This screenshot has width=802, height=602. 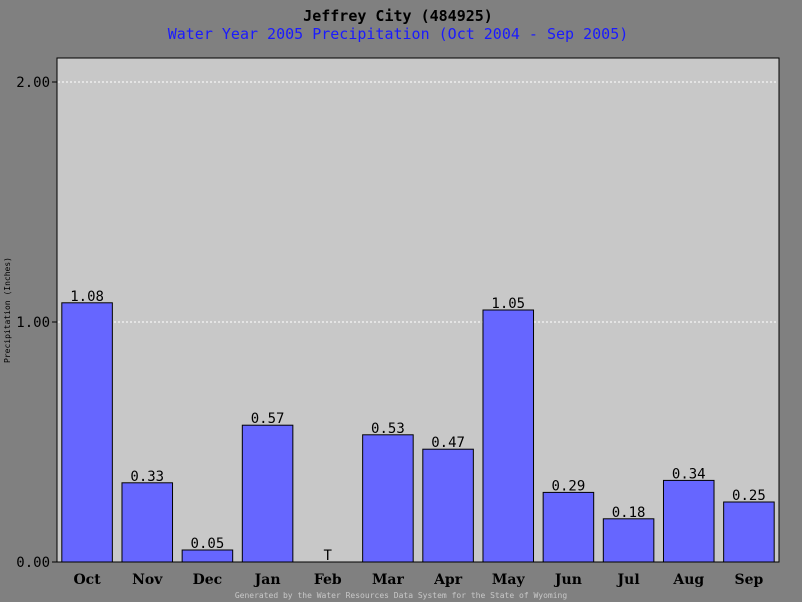 I want to click on x-category-label: Jun, so click(x=567, y=580).